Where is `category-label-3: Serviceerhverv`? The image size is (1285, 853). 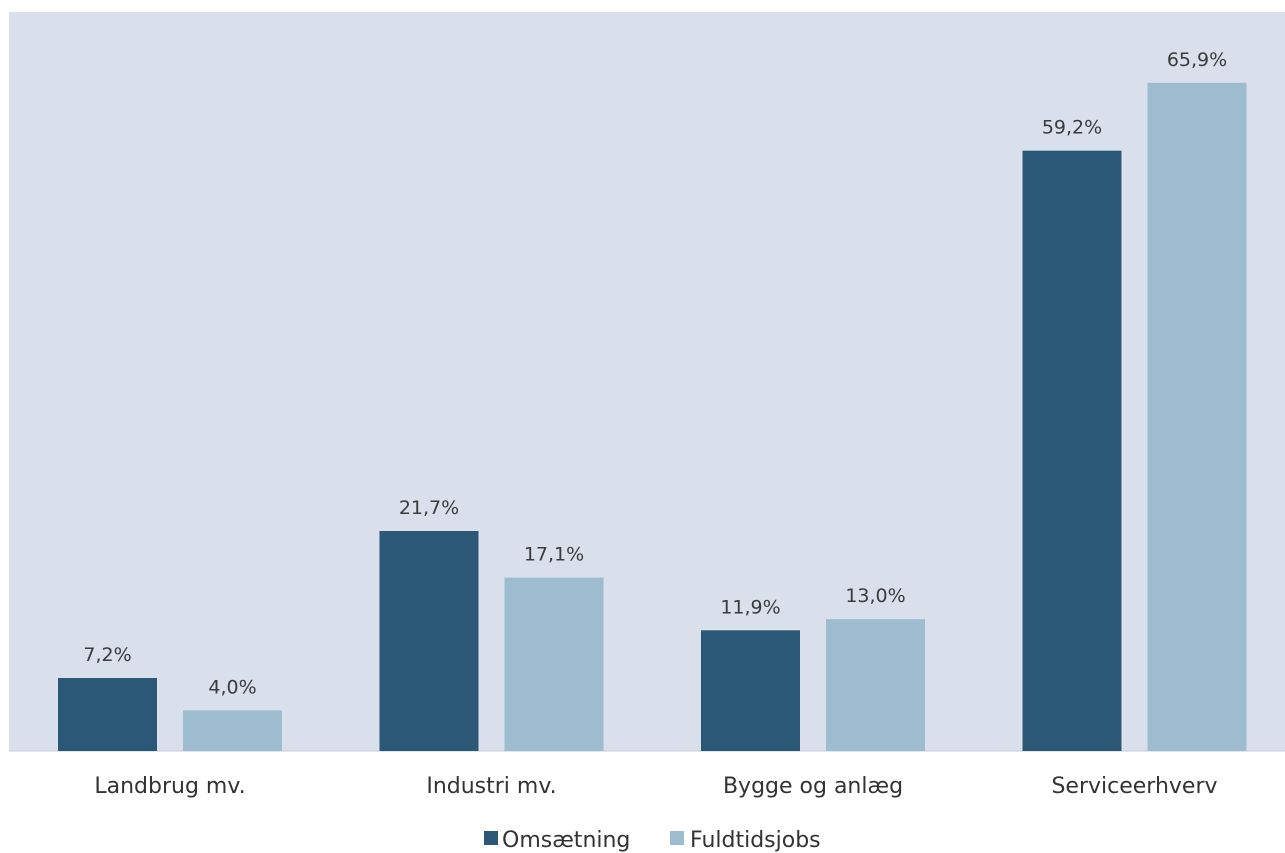
category-label-3: Serviceerhverv is located at coordinates (1134, 786).